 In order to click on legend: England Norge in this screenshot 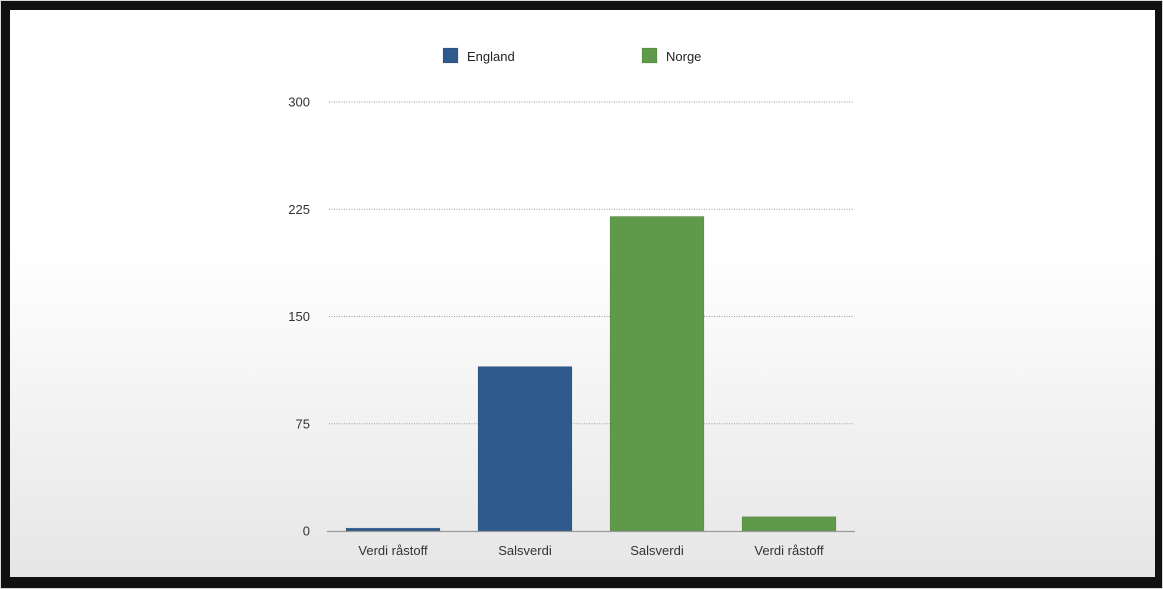, I will do `click(571, 55)`.